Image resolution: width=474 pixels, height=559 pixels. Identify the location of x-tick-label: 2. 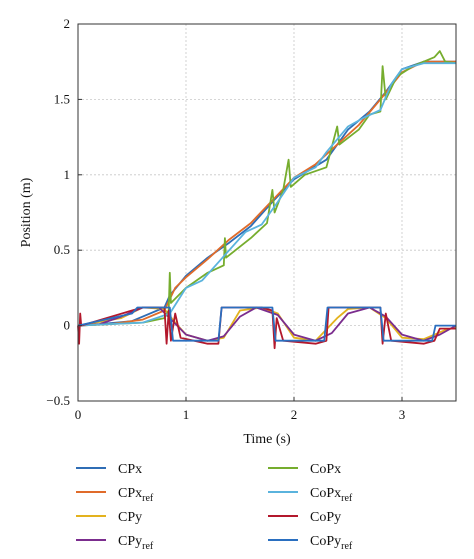
(294, 414).